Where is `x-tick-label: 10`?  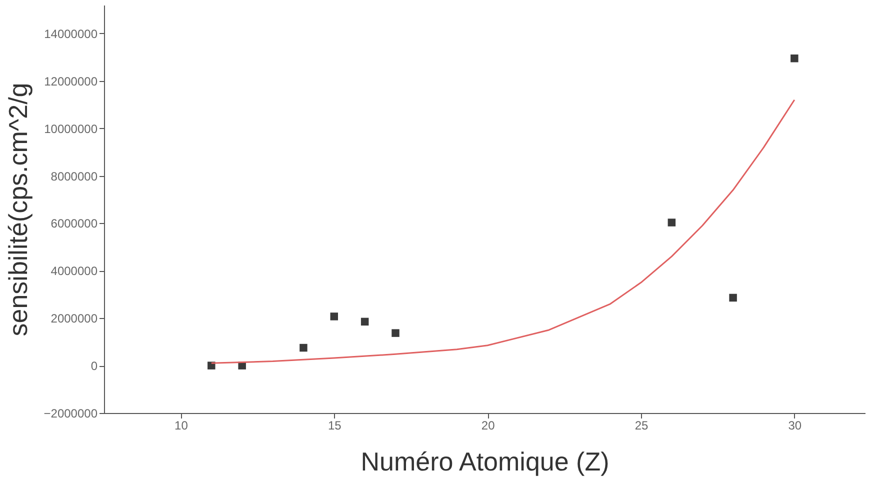
x-tick-label: 10 is located at coordinates (181, 425).